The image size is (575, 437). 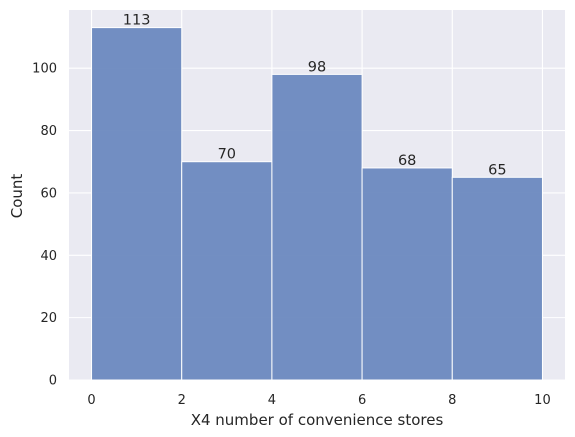 I want to click on y-tick-label: 60, so click(x=48, y=193).